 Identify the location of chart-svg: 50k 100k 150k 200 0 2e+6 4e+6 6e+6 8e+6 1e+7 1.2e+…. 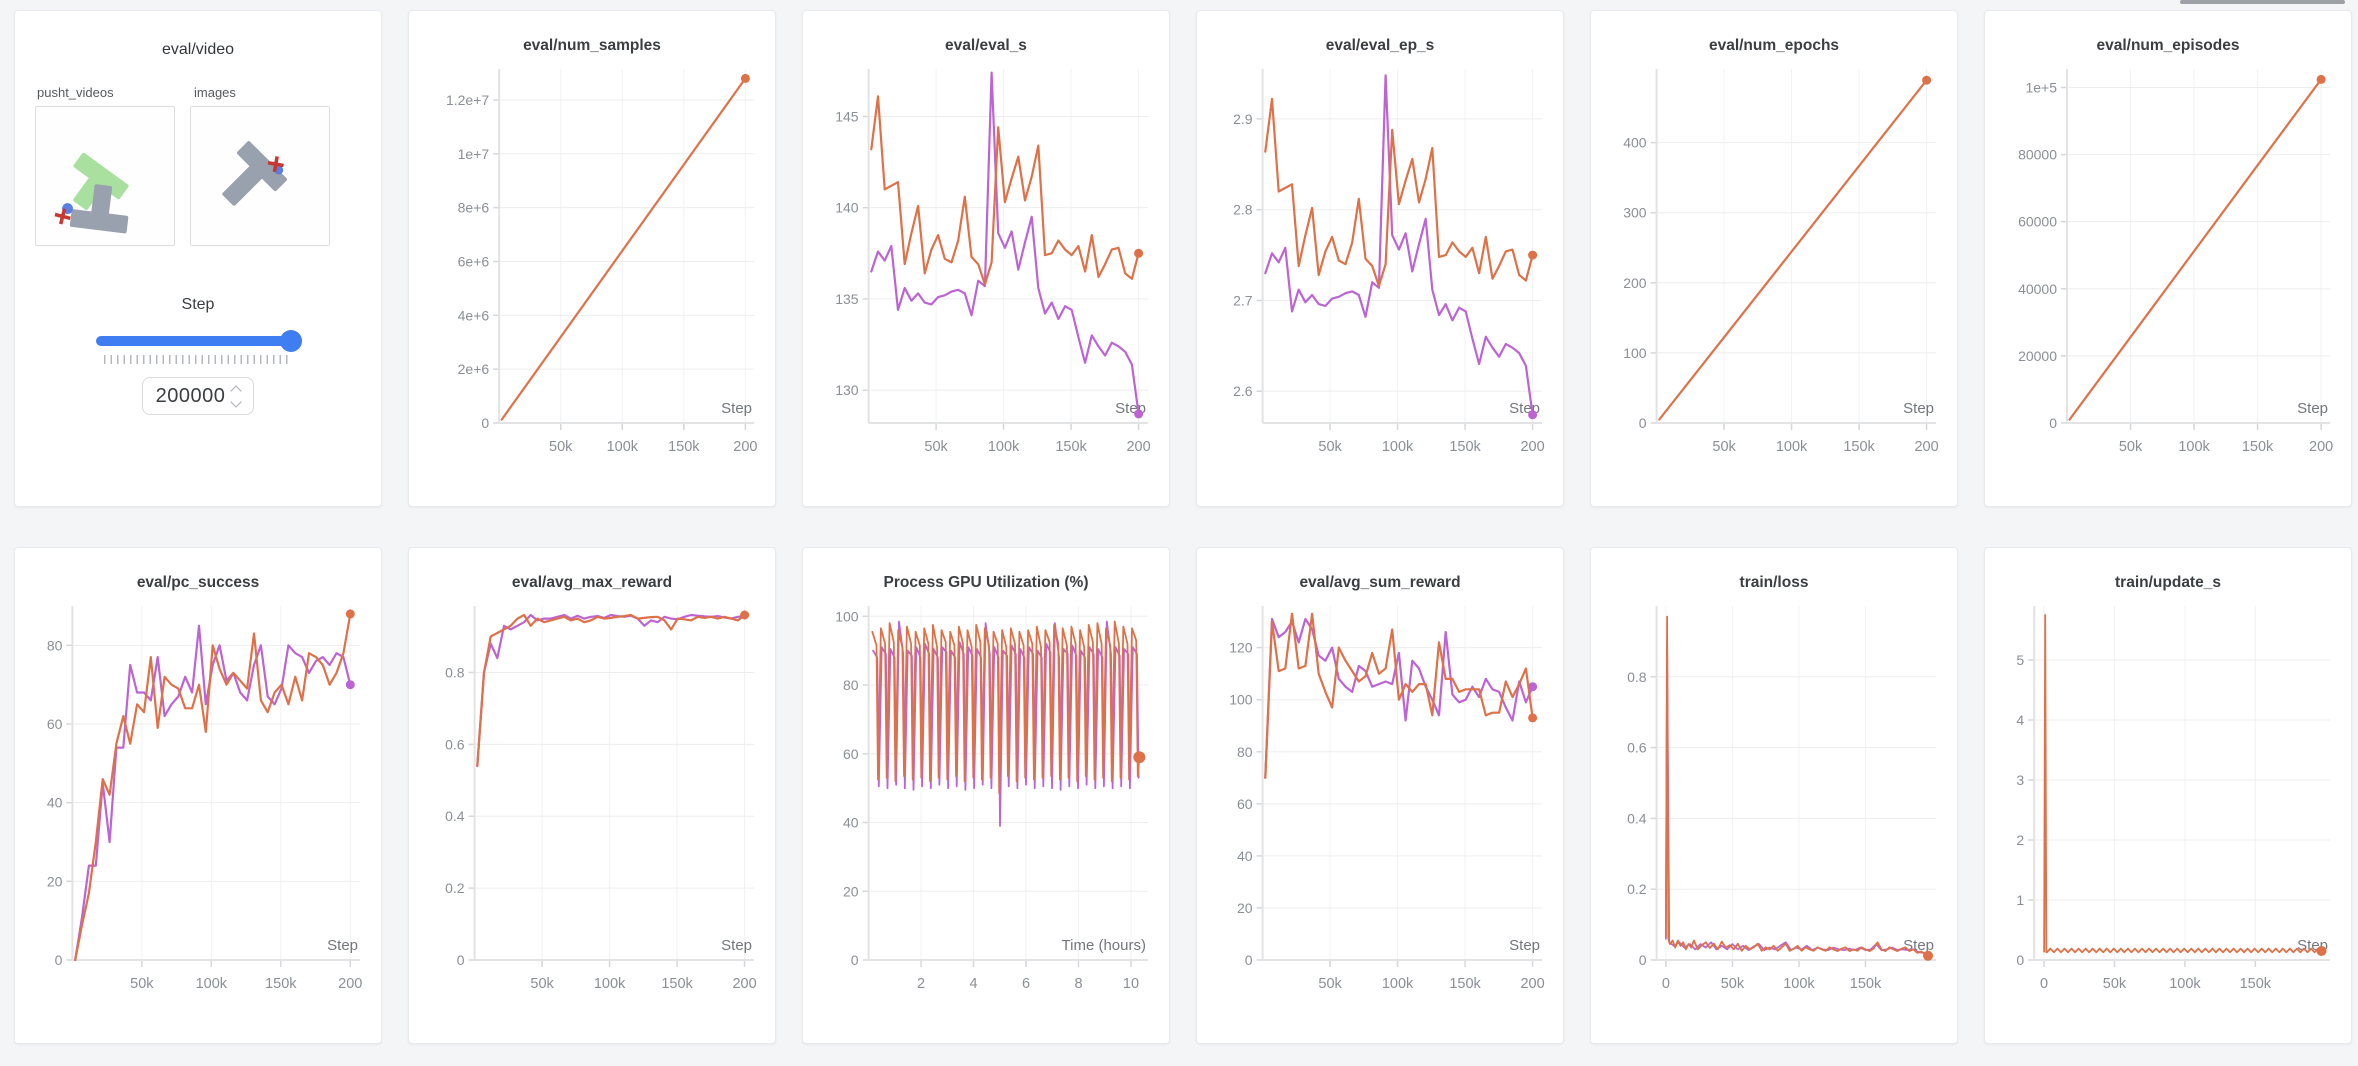
(592, 269).